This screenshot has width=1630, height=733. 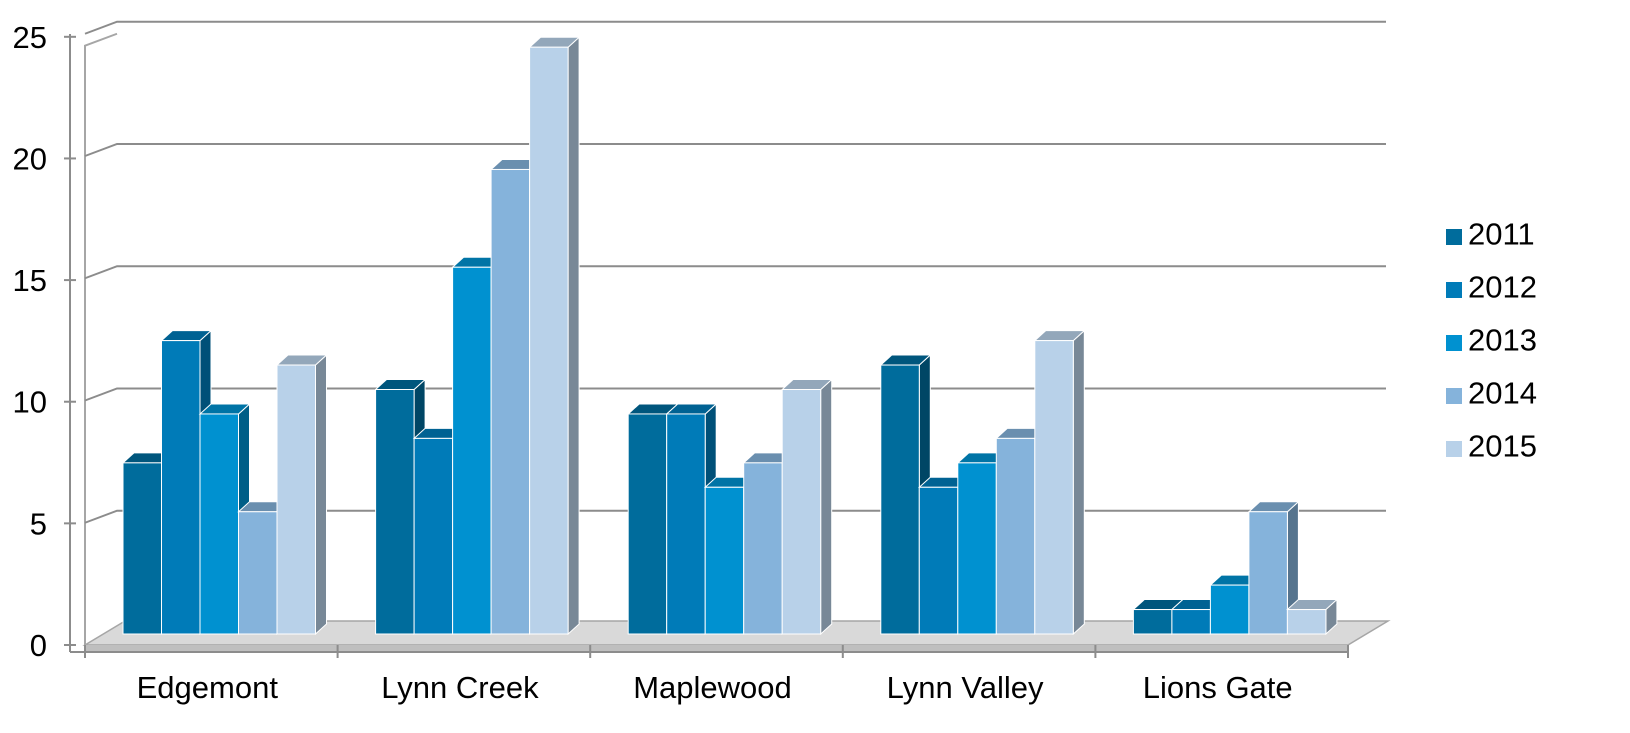 I want to click on legend-item-2013: 2013, so click(x=1491, y=340).